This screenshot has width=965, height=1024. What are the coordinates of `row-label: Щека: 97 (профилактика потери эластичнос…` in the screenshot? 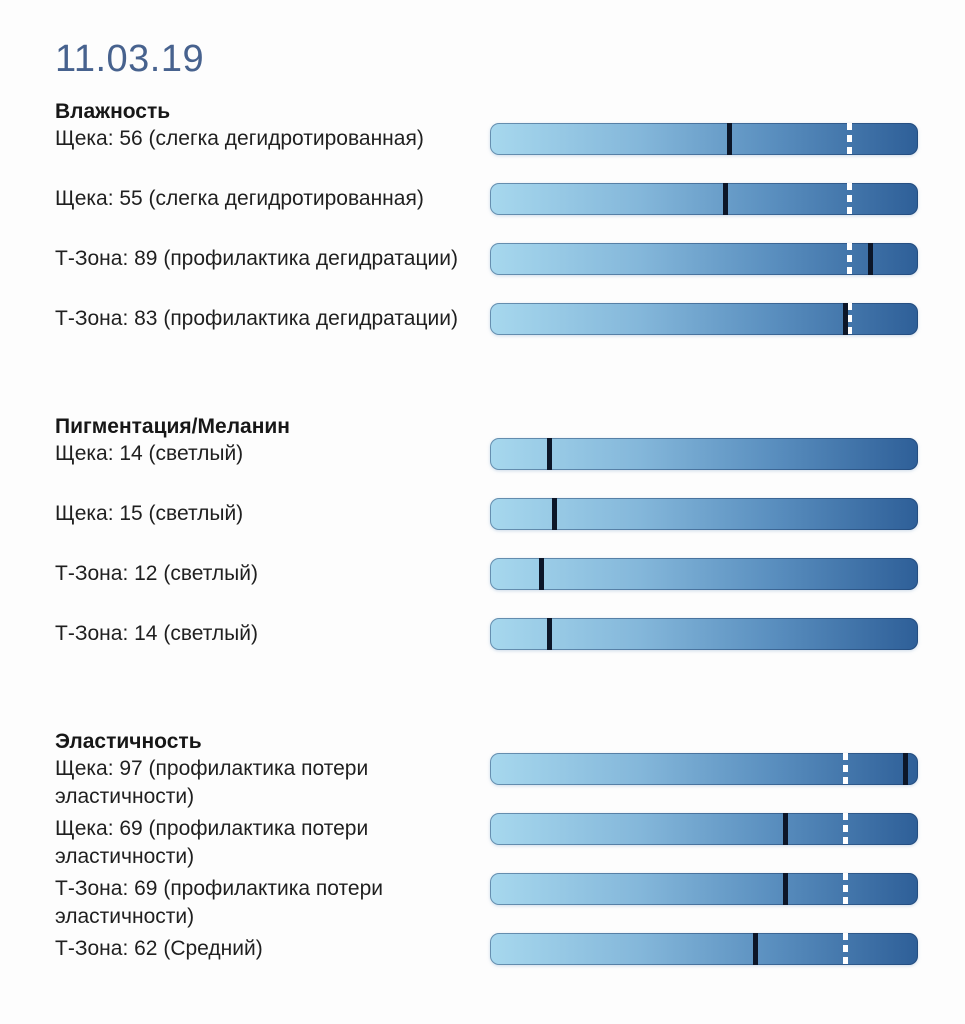 It's located at (212, 782).